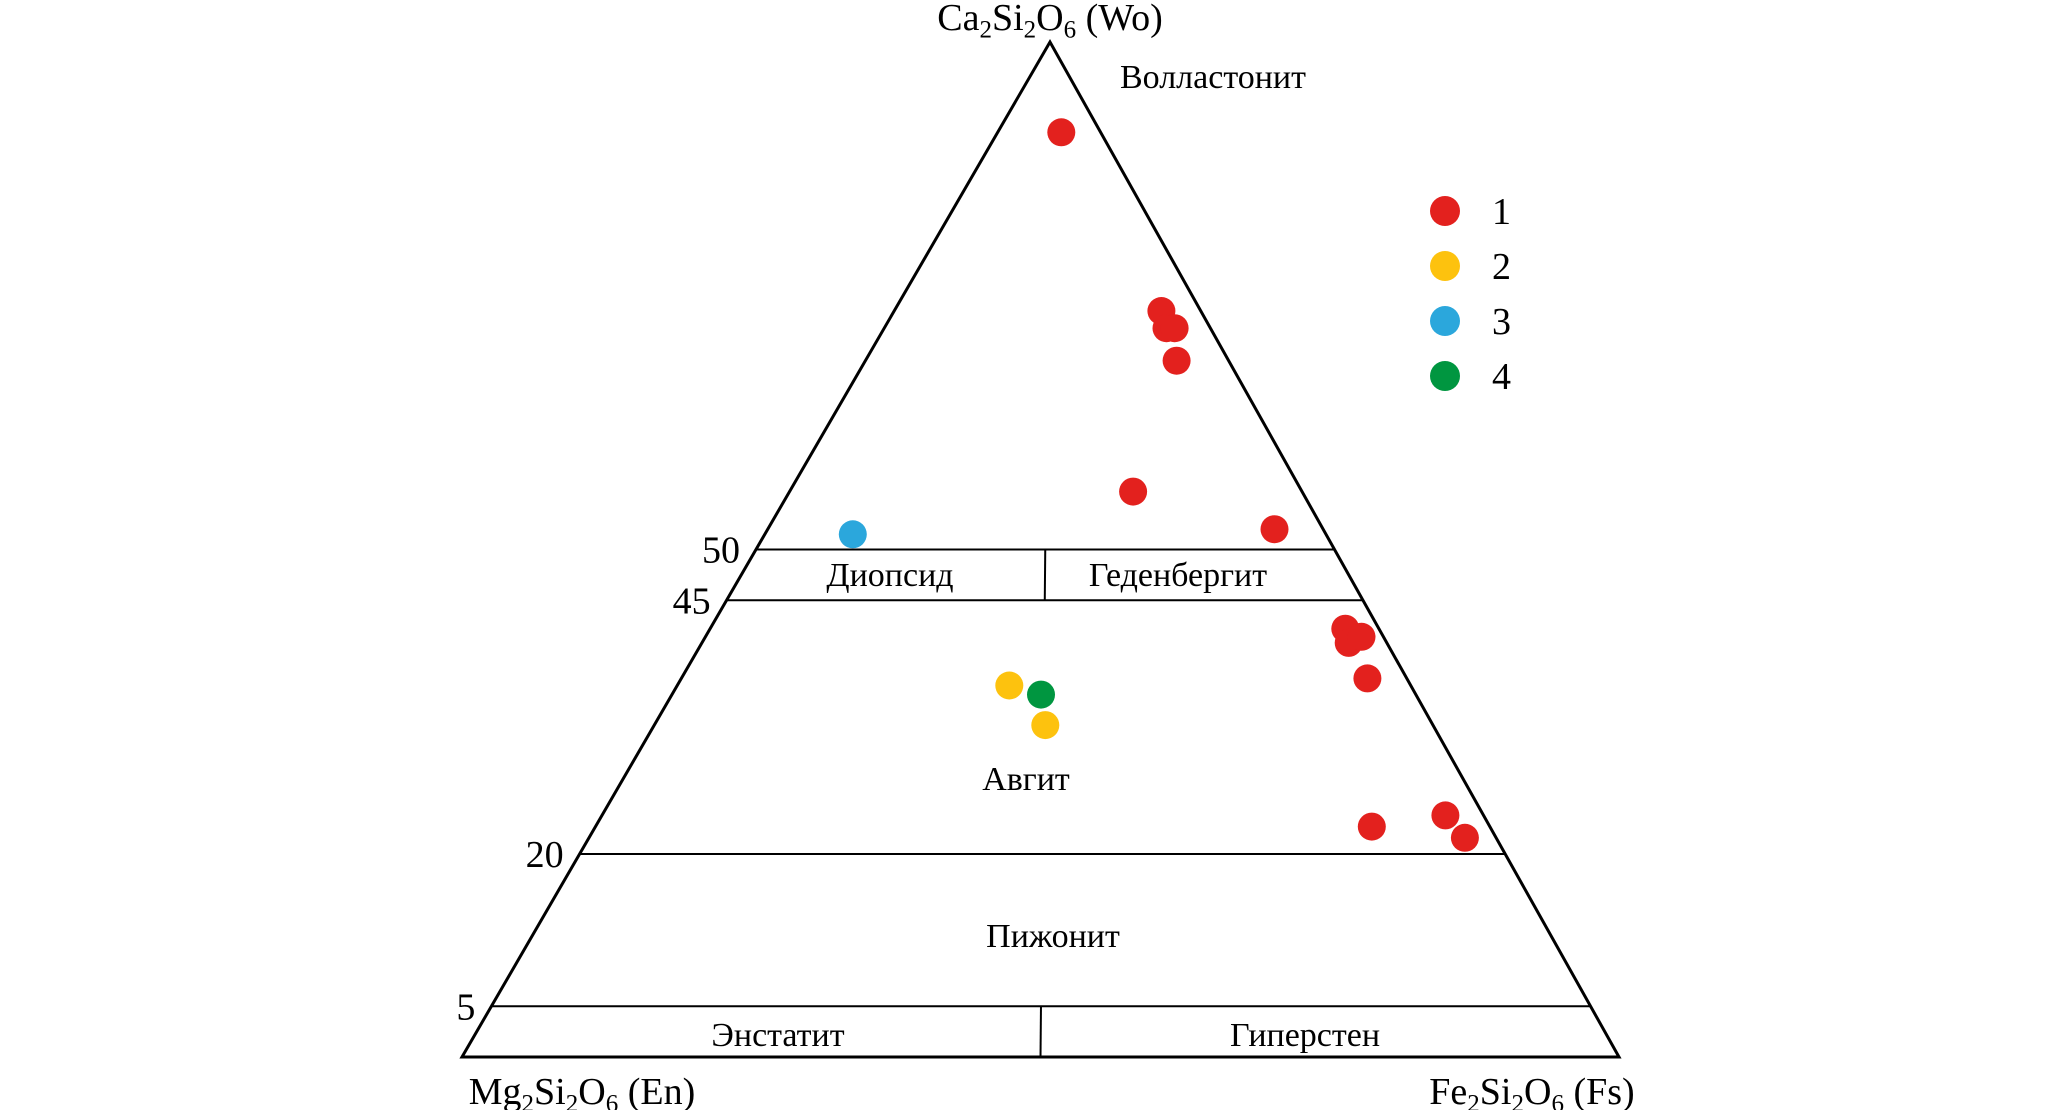  I want to click on region-label-pigeonite: Пижонит, so click(1053, 936).